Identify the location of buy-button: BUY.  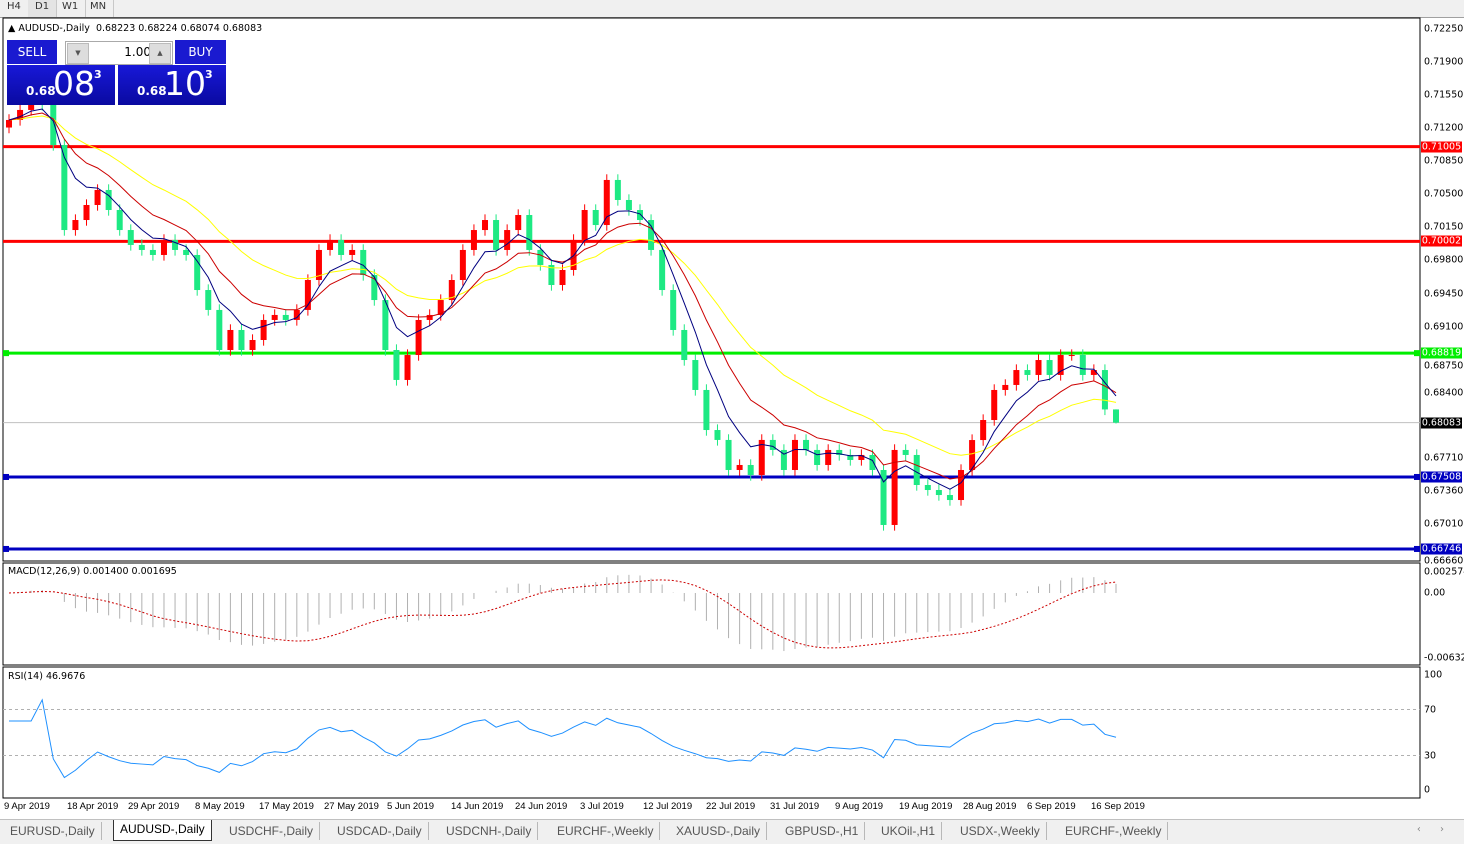
(200, 52).